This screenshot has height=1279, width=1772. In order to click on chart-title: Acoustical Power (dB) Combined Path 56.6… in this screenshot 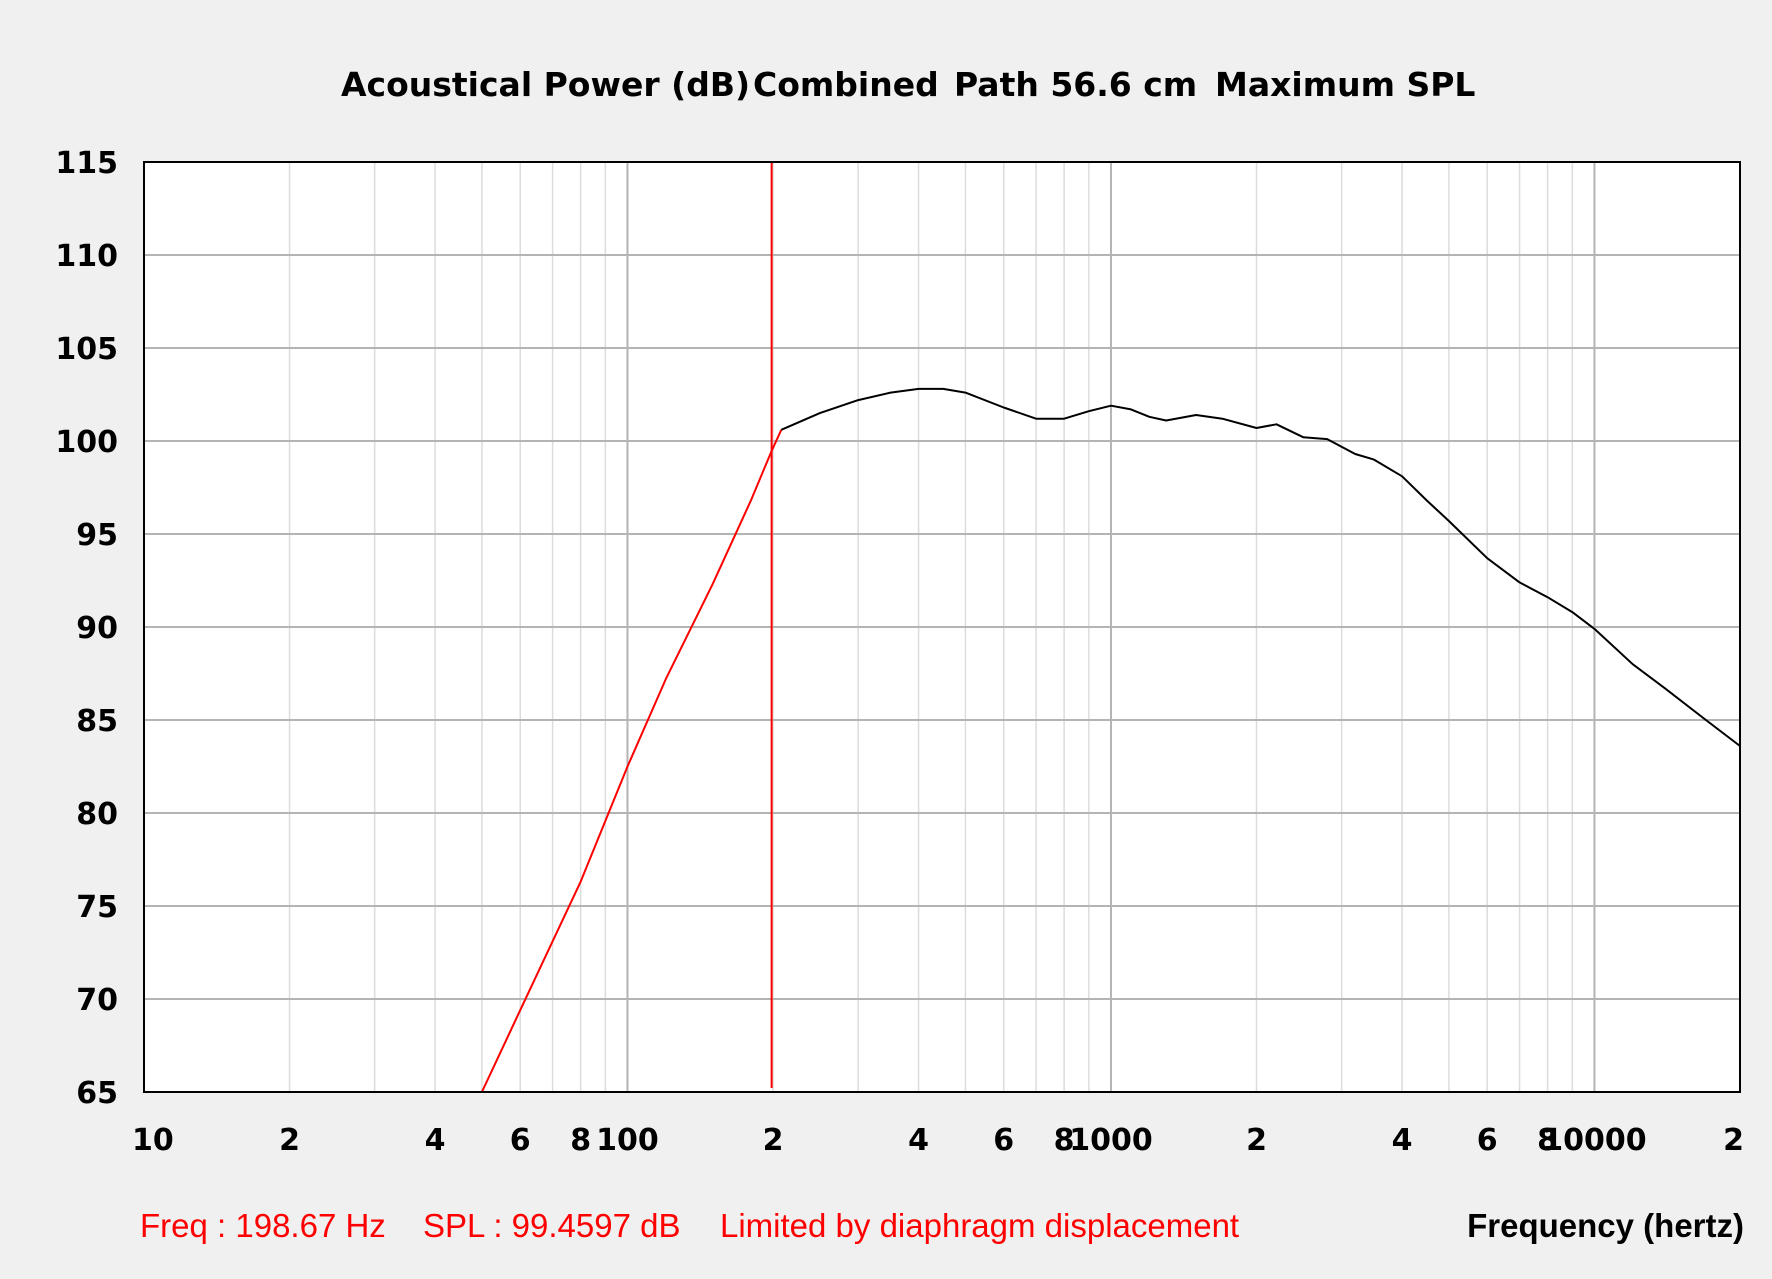, I will do `click(908, 84)`.